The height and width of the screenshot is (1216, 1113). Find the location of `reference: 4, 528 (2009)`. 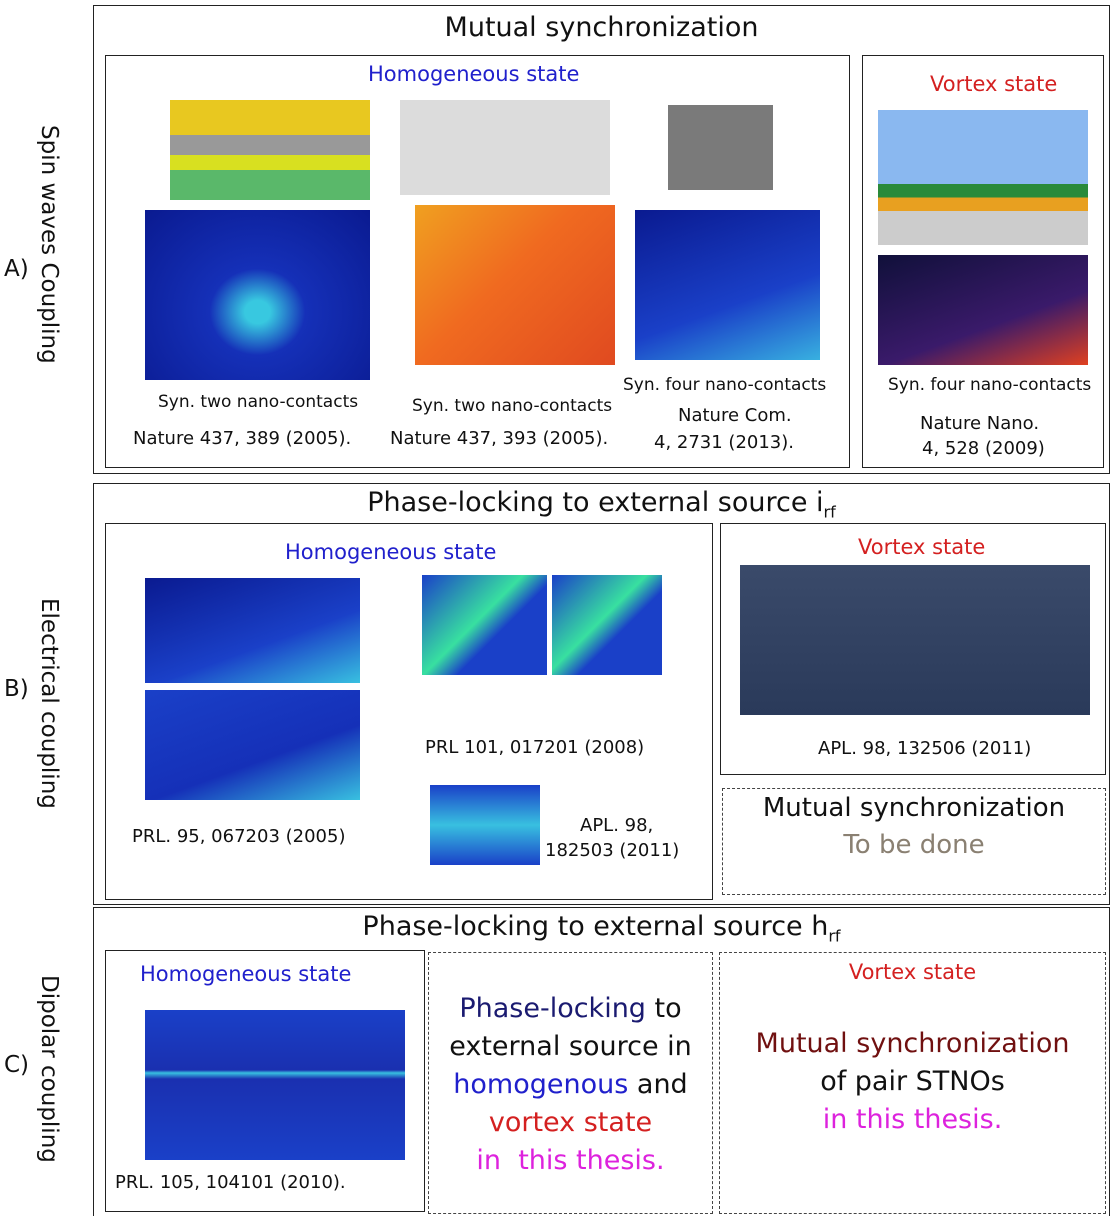

reference: 4, 528 (2009) is located at coordinates (983, 448).